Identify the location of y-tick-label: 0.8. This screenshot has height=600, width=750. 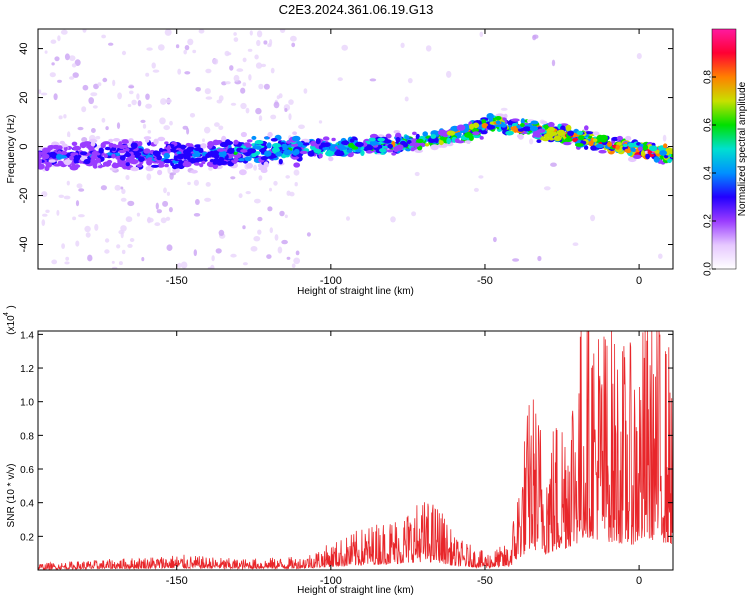
(27, 436).